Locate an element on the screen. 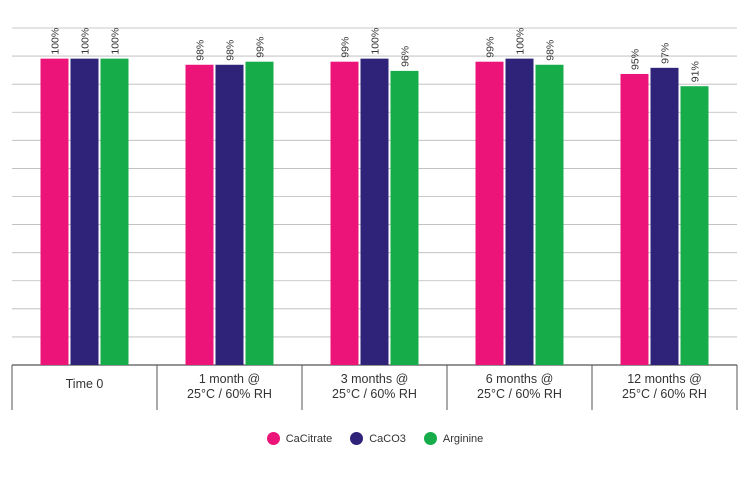 The width and height of the screenshot is (750, 500). category-separators is located at coordinates (374, 387).